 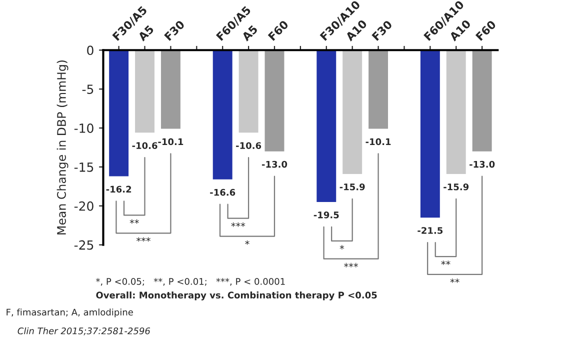 What do you see at coordinates (88, 89) in the screenshot?
I see `y-tick-label: -5` at bounding box center [88, 89].